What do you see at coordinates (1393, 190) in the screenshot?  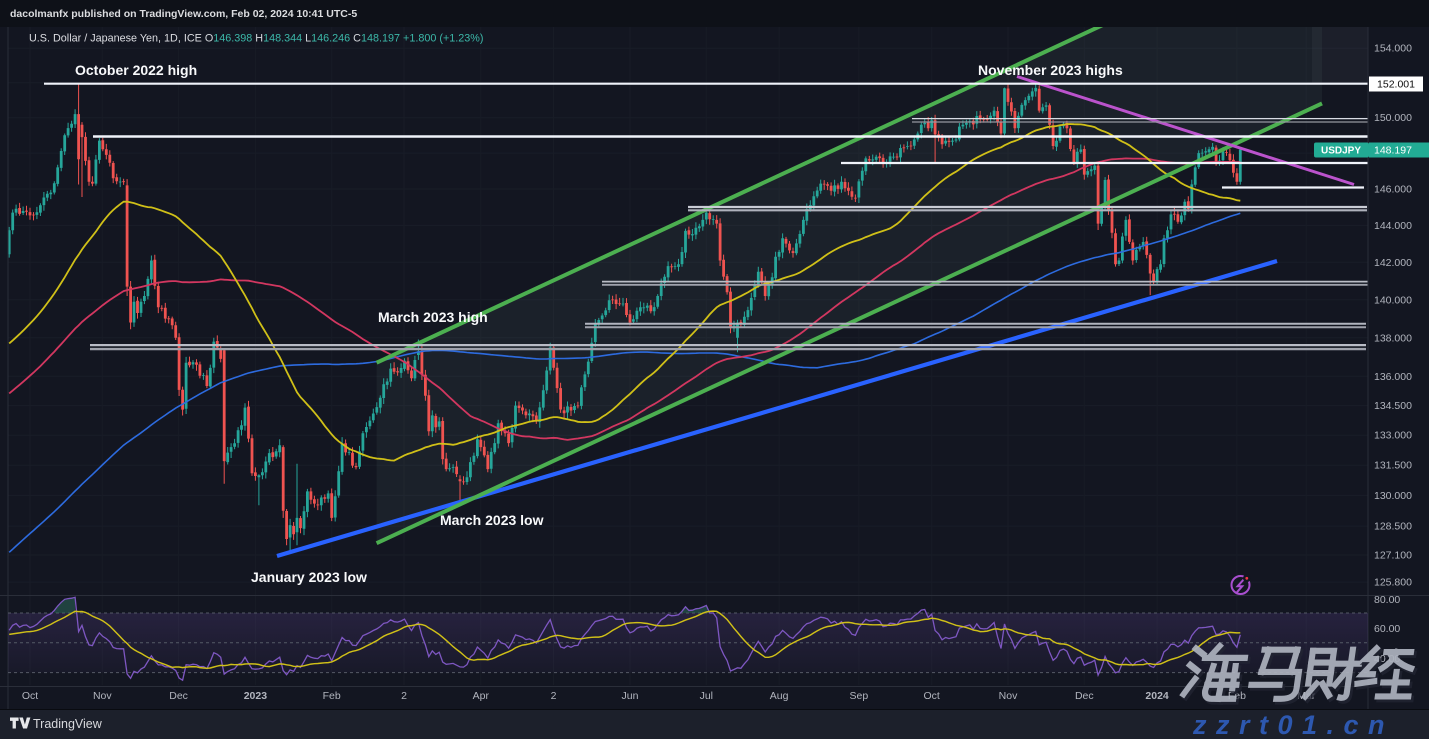 I see `svg-text: 146.000` at bounding box center [1393, 190].